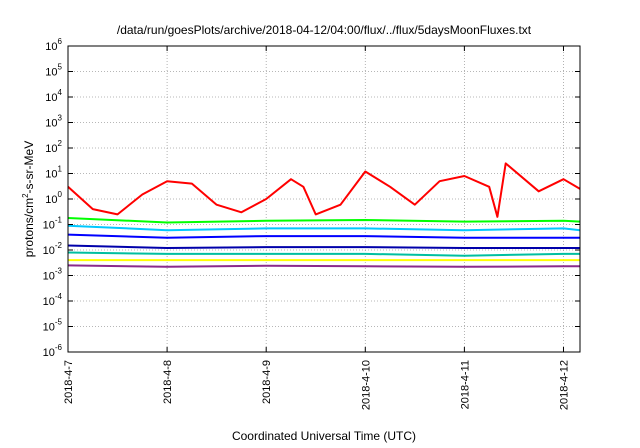  What do you see at coordinates (366, 385) in the screenshot?
I see `x-tick-label: 2018-4-10` at bounding box center [366, 385].